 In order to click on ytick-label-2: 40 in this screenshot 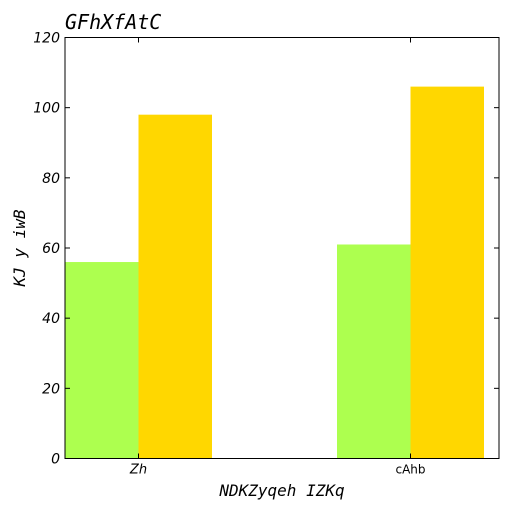, I will do `click(51, 319)`.